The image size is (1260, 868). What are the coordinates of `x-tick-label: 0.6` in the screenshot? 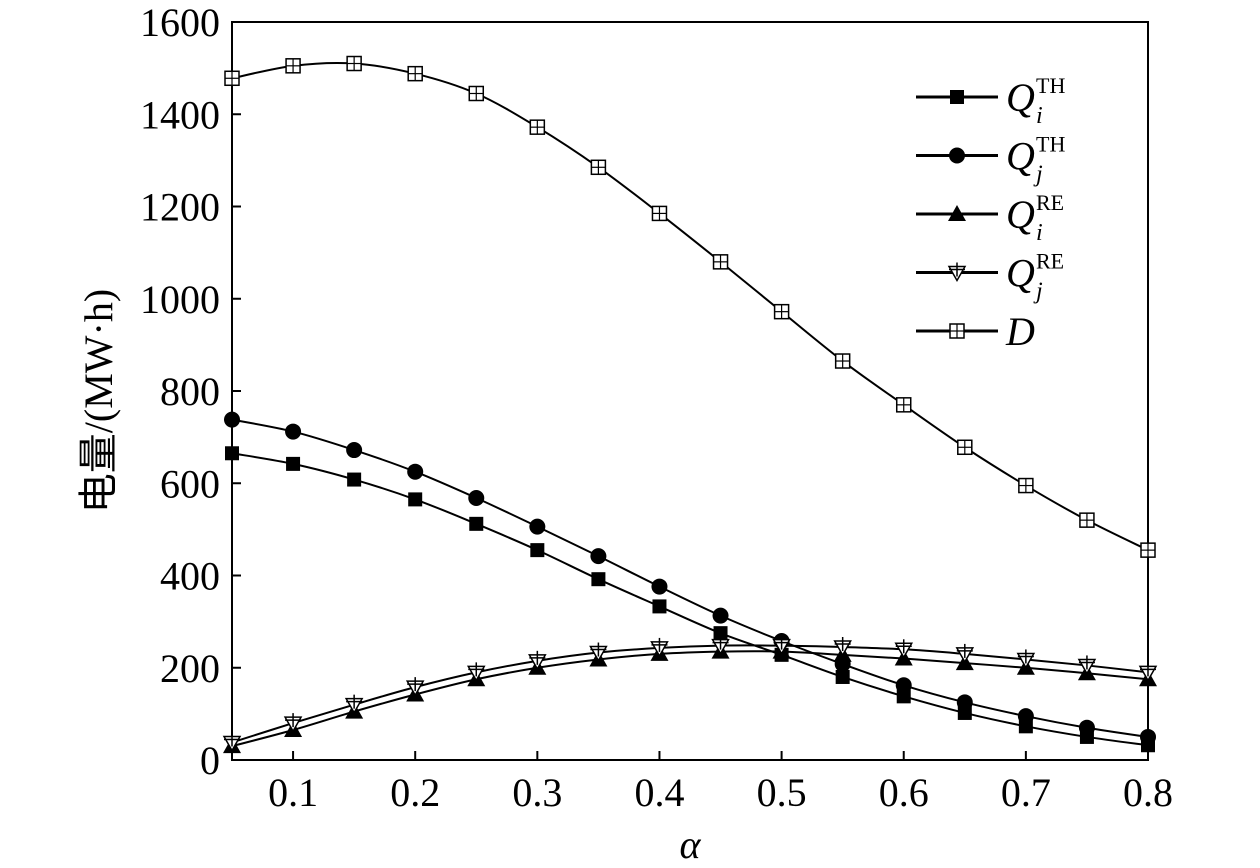 It's located at (904, 792).